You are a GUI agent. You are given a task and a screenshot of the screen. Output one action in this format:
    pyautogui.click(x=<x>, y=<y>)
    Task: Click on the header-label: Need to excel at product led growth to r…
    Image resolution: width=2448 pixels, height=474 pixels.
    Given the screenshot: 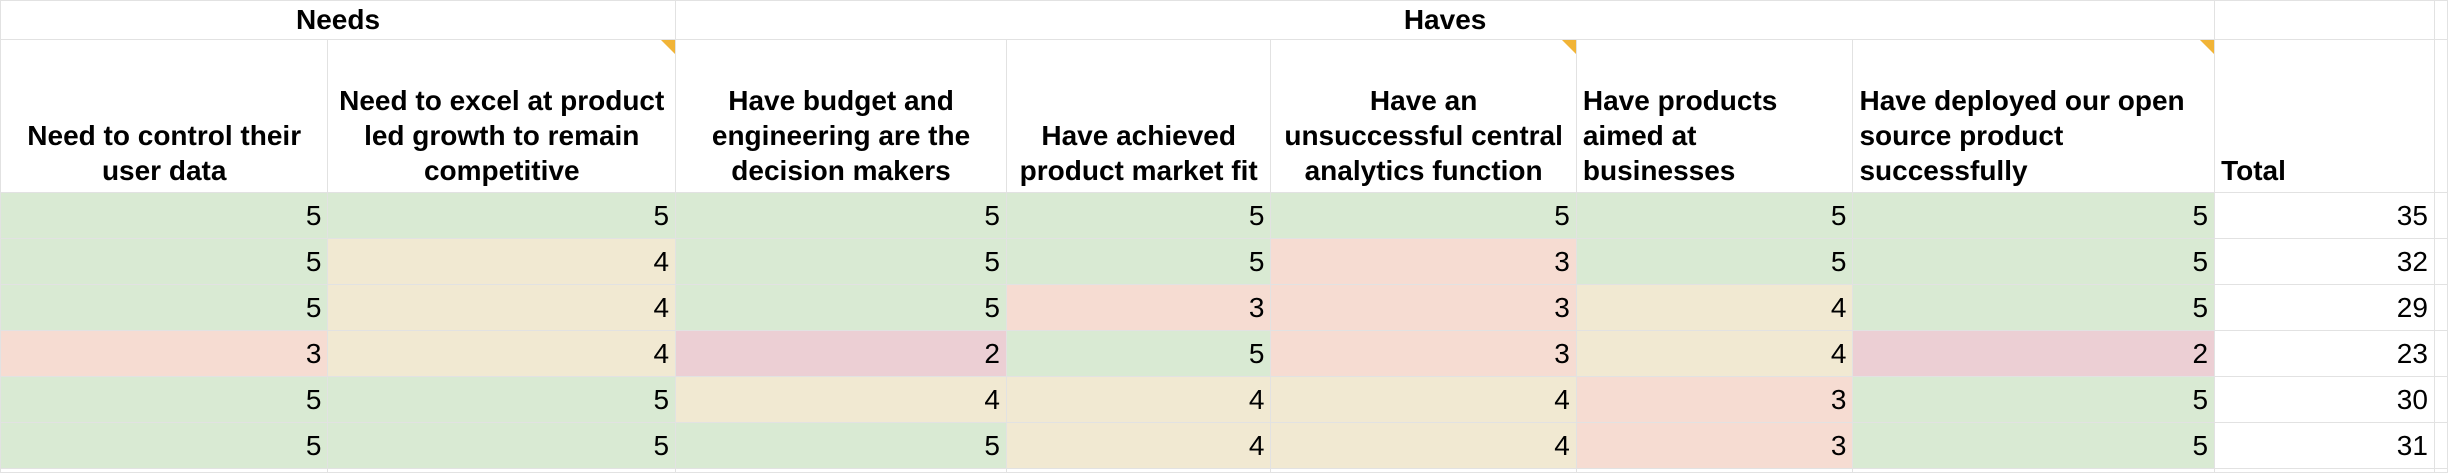 What is the action you would take?
    pyautogui.click(x=502, y=135)
    